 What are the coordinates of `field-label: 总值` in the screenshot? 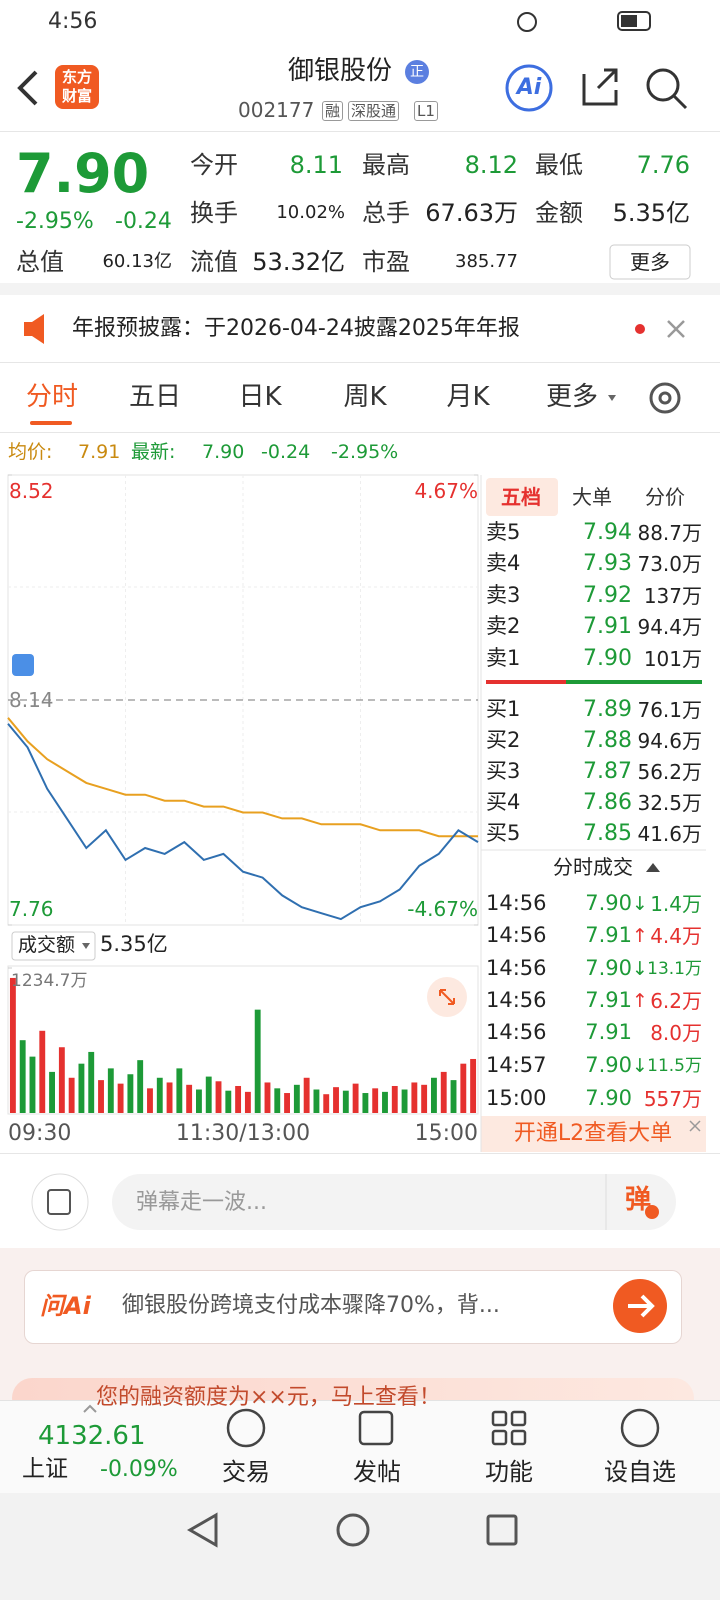 It's located at (40, 261).